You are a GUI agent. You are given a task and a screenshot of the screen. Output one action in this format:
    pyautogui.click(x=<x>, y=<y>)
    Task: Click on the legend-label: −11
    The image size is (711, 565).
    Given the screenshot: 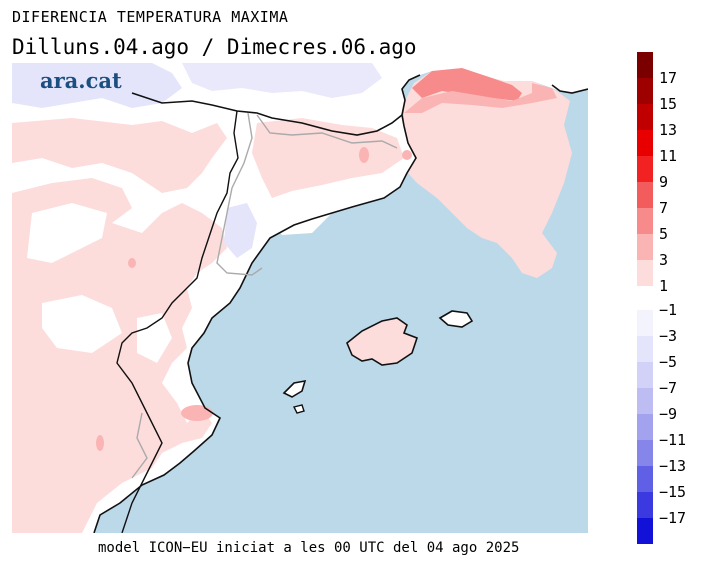 What is the action you would take?
    pyautogui.click(x=673, y=440)
    